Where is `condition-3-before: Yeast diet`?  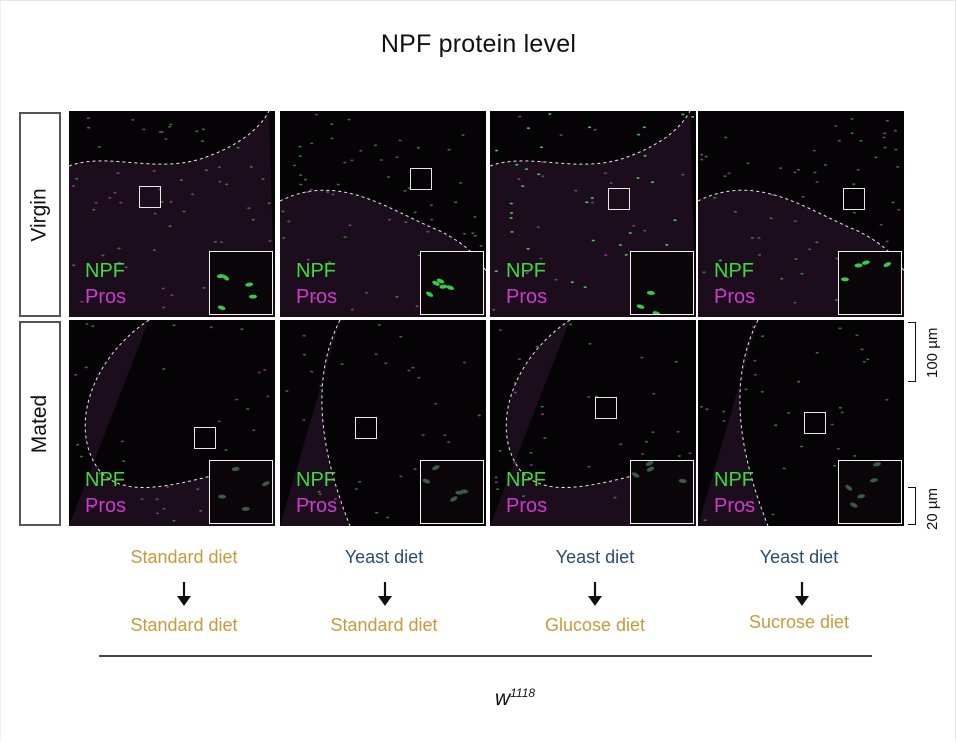
condition-3-before: Yeast diet is located at coordinates (595, 557).